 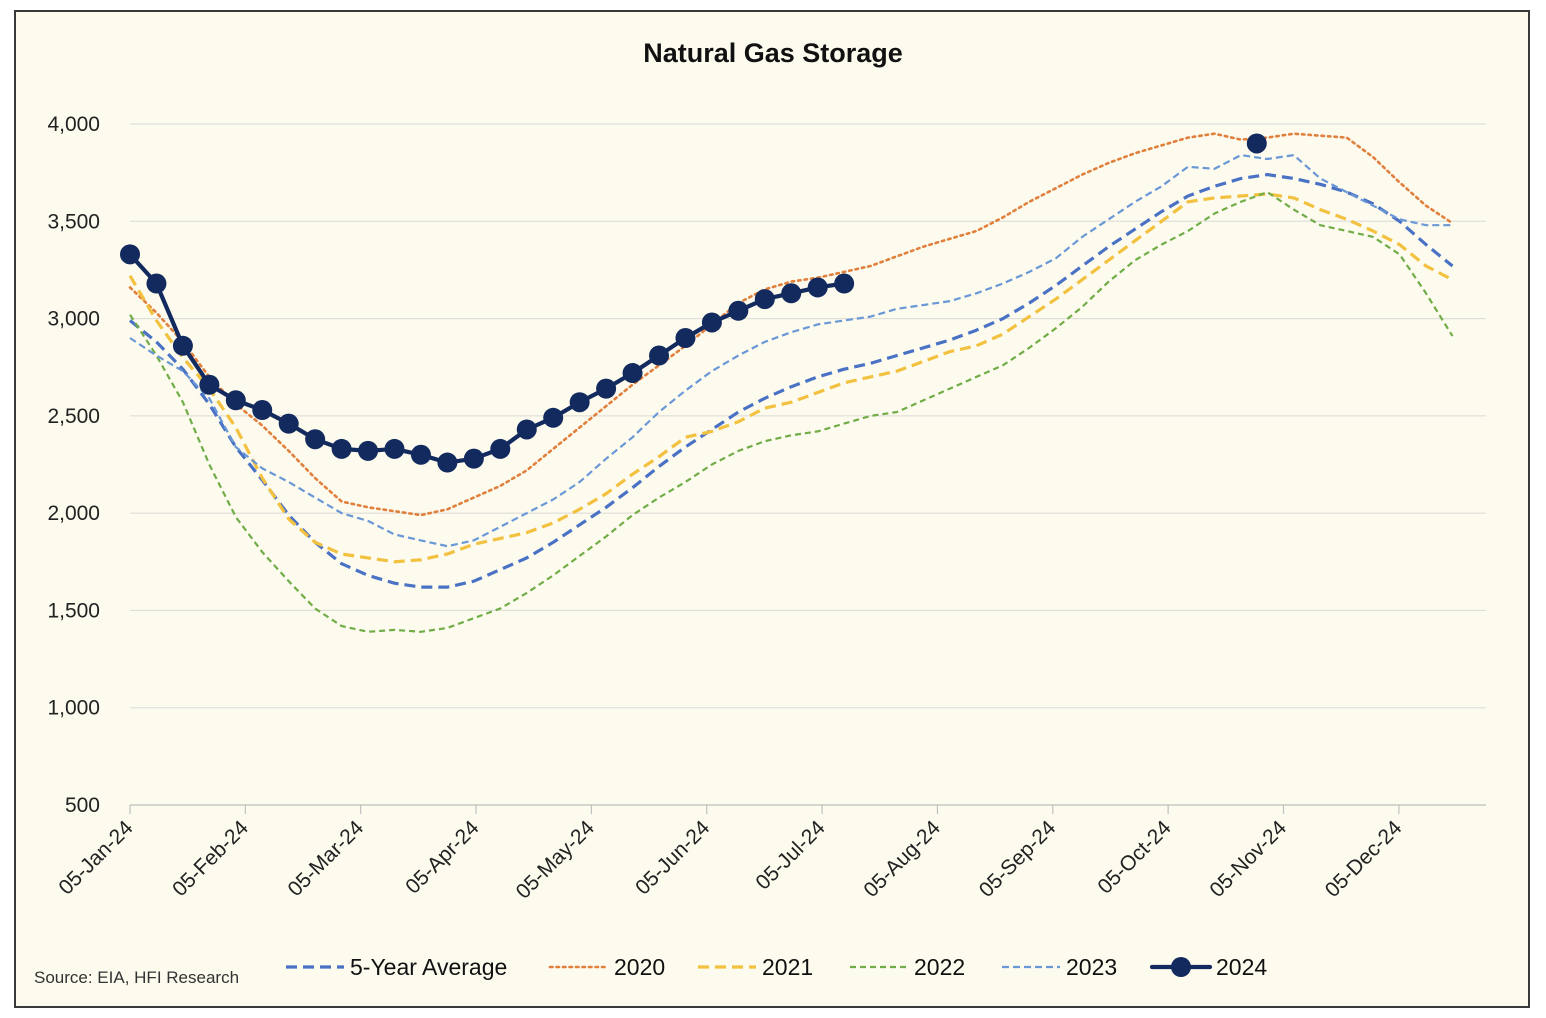 I want to click on legend-label: 2023, so click(x=1091, y=967).